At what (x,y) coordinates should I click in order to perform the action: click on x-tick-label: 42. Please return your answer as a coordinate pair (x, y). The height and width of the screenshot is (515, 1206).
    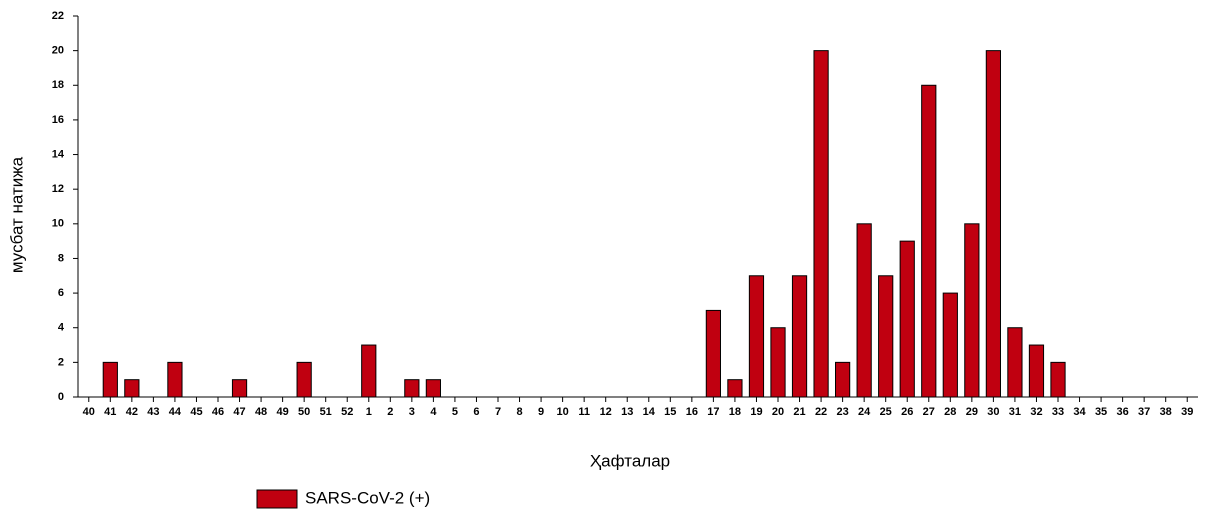
    Looking at the image, I should click on (132, 412).